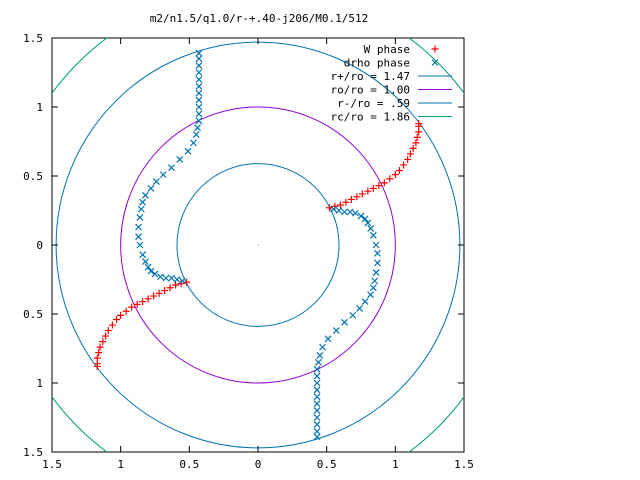 The image size is (640, 480). Describe the element at coordinates (189, 464) in the screenshot. I see `x-tick-label-2: 0.5` at that location.